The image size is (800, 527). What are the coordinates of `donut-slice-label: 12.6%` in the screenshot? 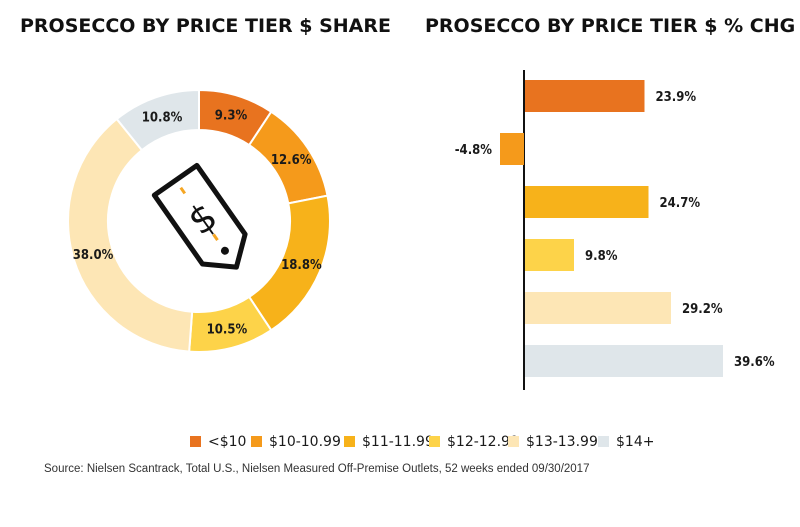 It's located at (291, 160).